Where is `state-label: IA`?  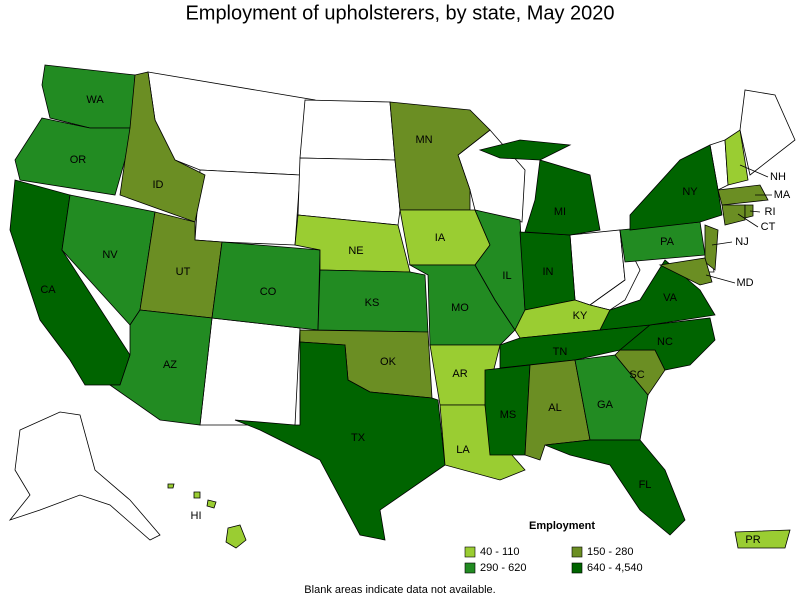 state-label: IA is located at coordinates (440, 238).